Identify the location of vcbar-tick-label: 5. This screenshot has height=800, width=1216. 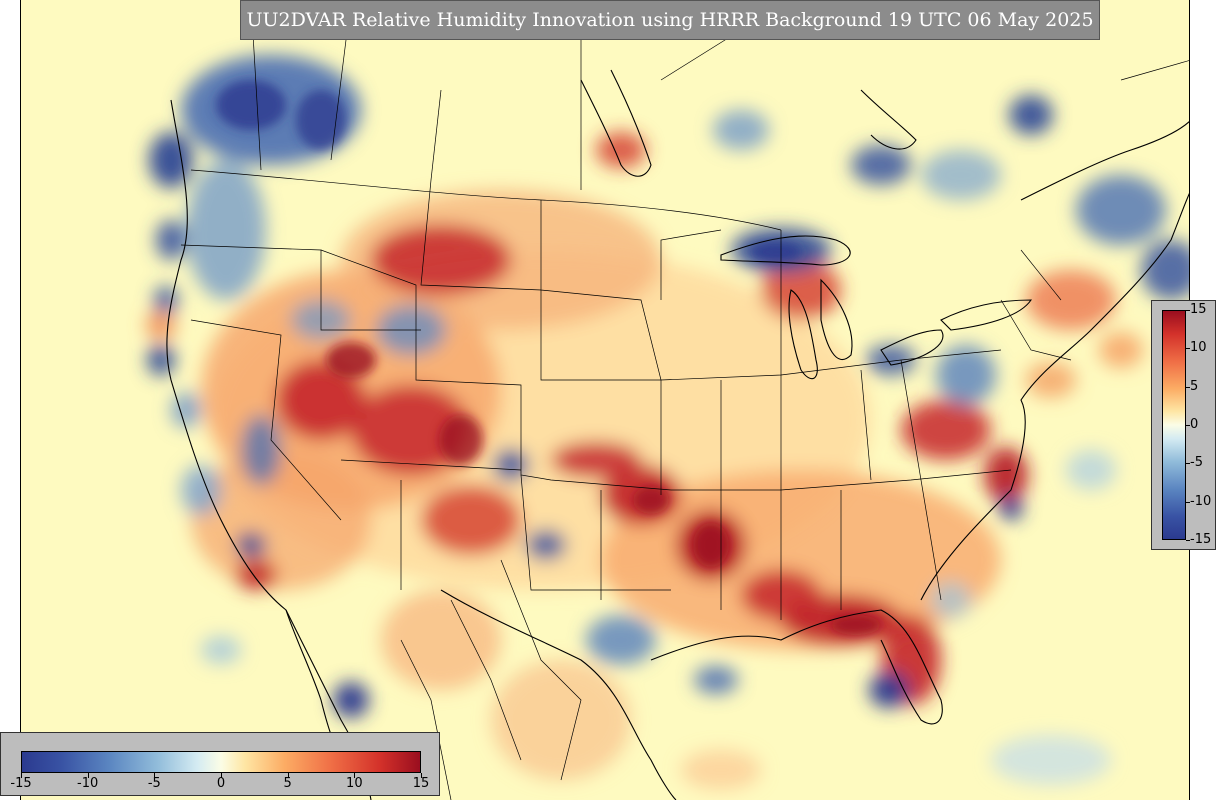
(1194, 386).